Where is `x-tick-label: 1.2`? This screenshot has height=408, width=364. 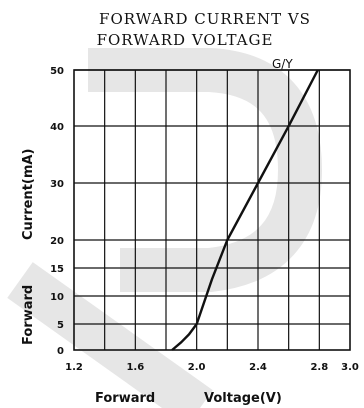 x-tick-label: 1.2 is located at coordinates (74, 367).